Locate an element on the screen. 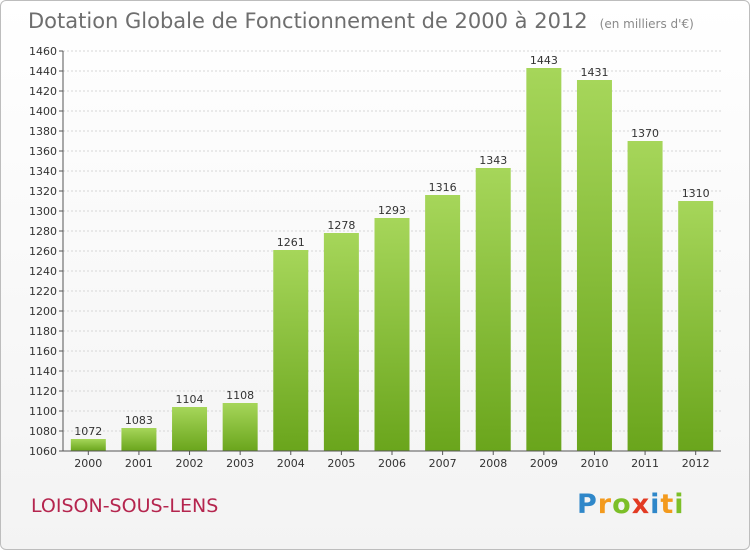 The image size is (750, 550). value-label-2008: 1343 is located at coordinates (493, 160).